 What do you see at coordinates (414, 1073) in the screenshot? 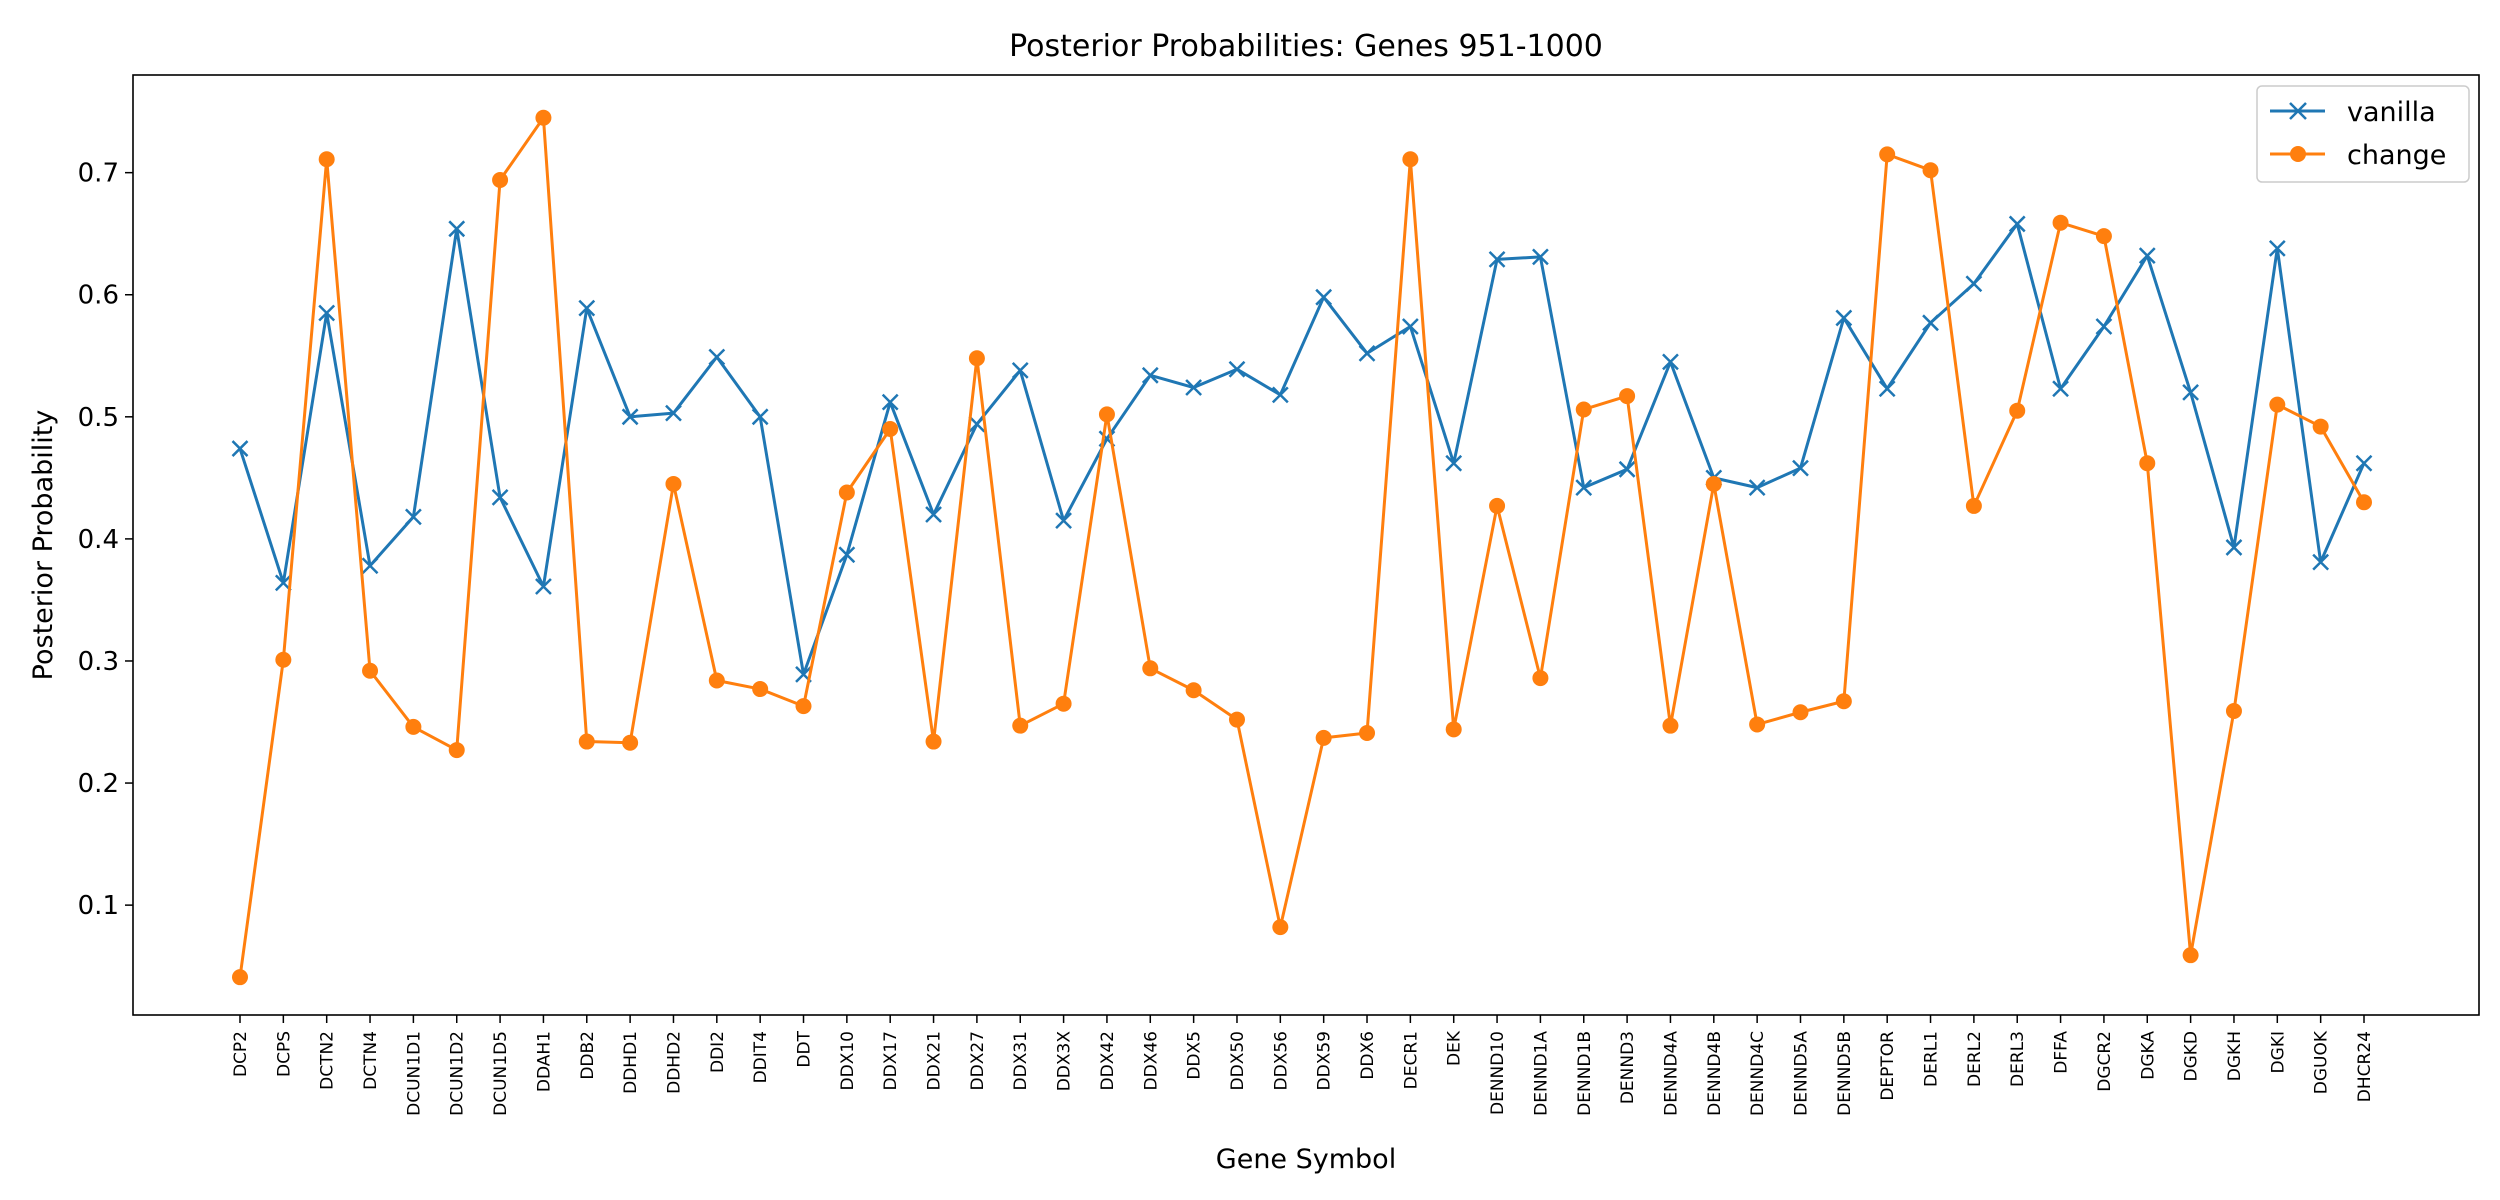
I see `x-tick-label: DCUN1D1` at bounding box center [414, 1073].